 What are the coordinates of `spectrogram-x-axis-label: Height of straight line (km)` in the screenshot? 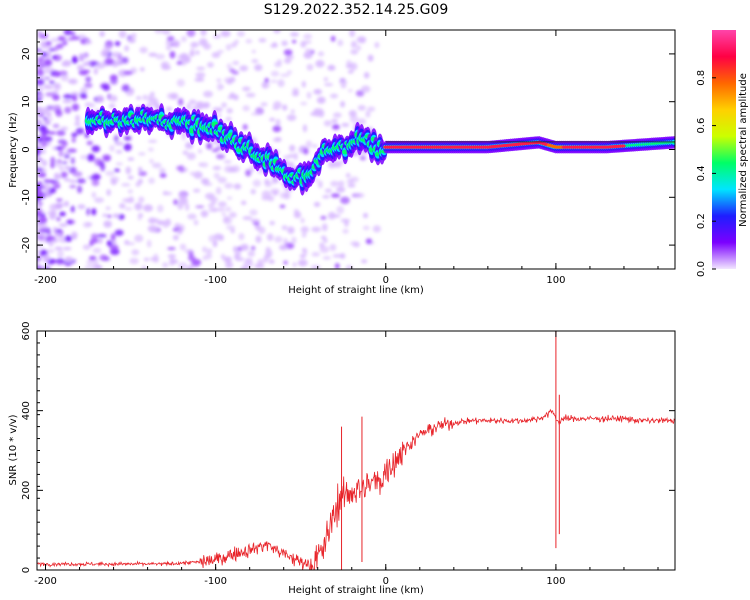 It's located at (356, 290).